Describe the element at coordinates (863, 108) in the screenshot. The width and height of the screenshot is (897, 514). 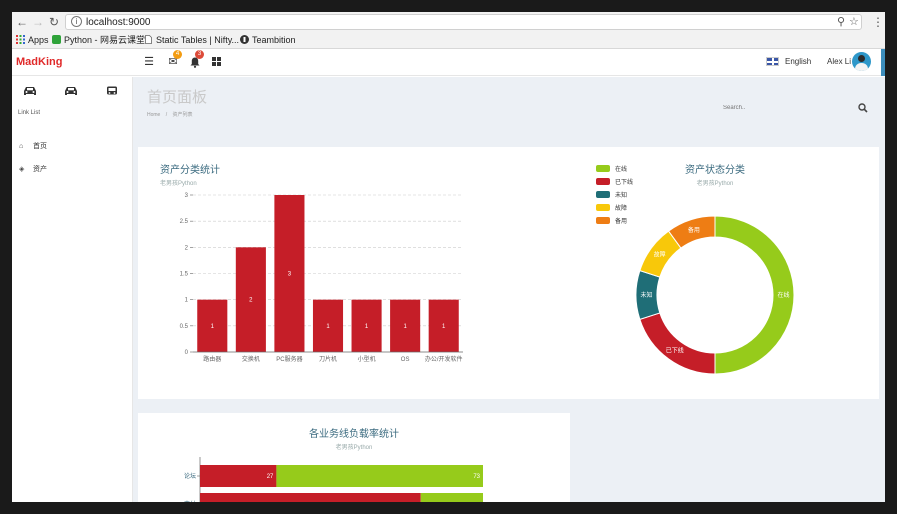
I see `search-icon` at that location.